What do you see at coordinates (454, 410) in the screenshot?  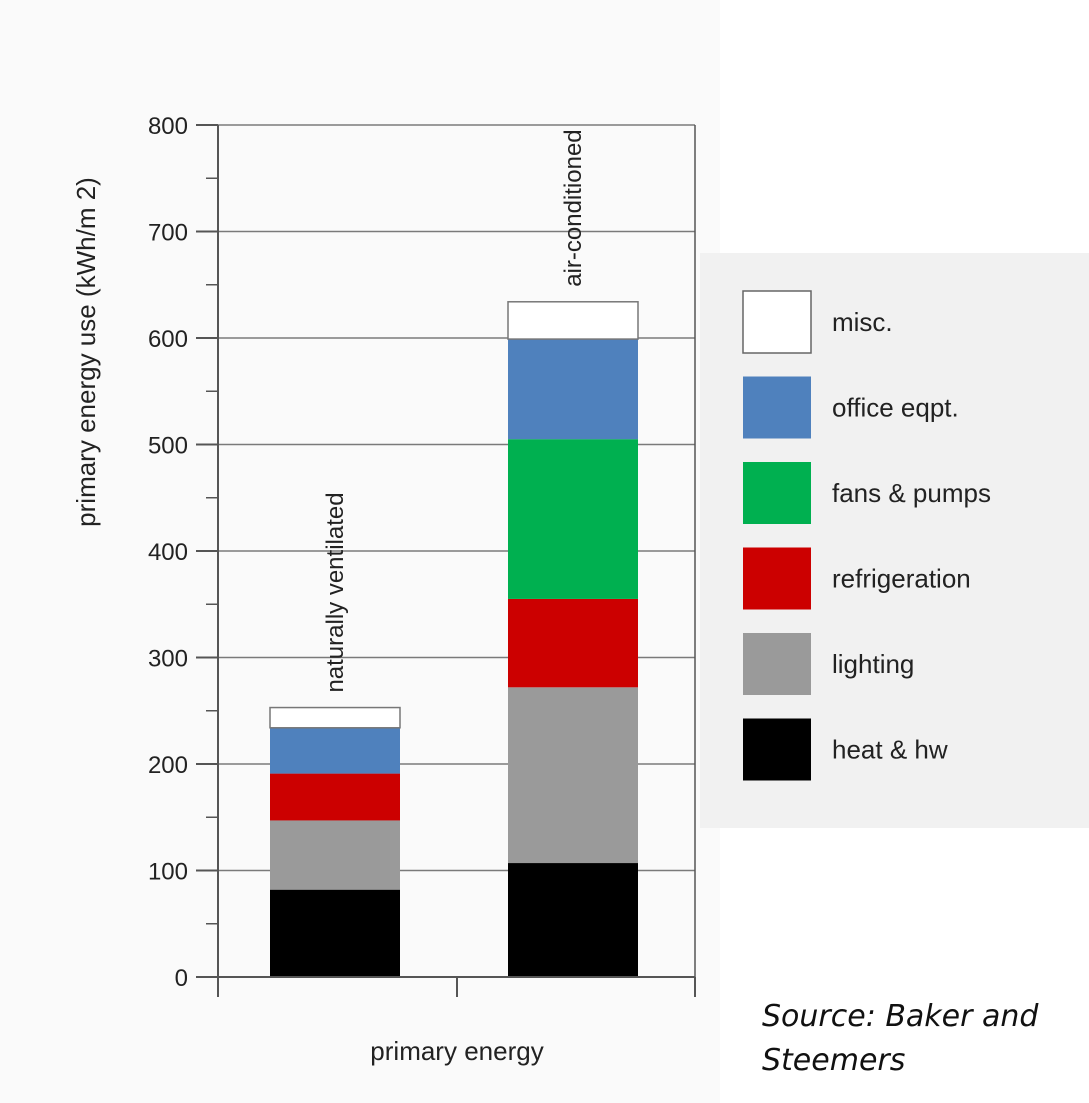 I see `bar-category-labels: naturally ventilated air-conditioned` at bounding box center [454, 410].